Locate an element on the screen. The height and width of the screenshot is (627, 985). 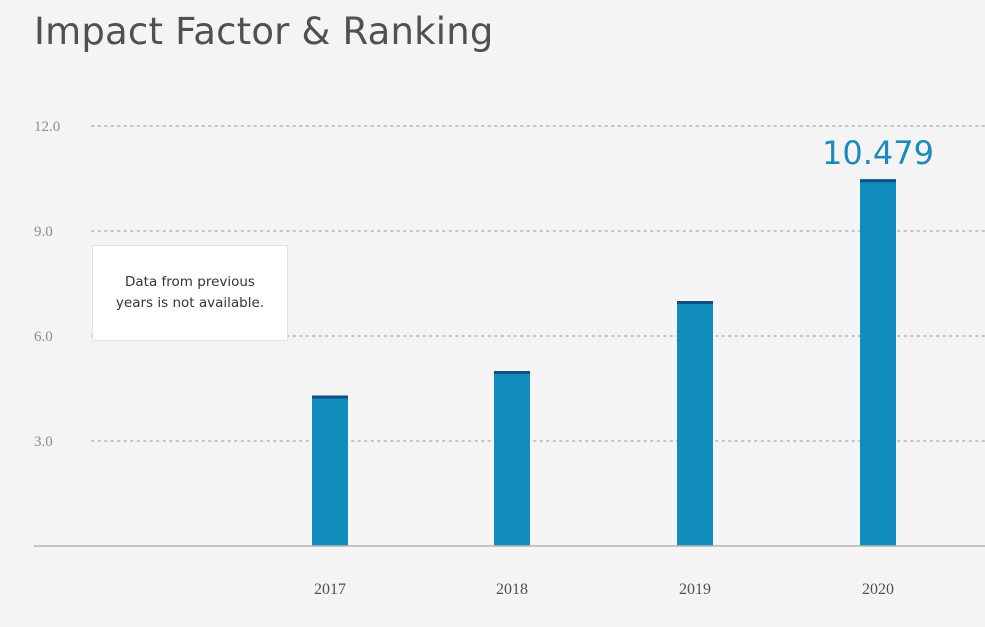
x-tick-label: 2019 is located at coordinates (695, 589).